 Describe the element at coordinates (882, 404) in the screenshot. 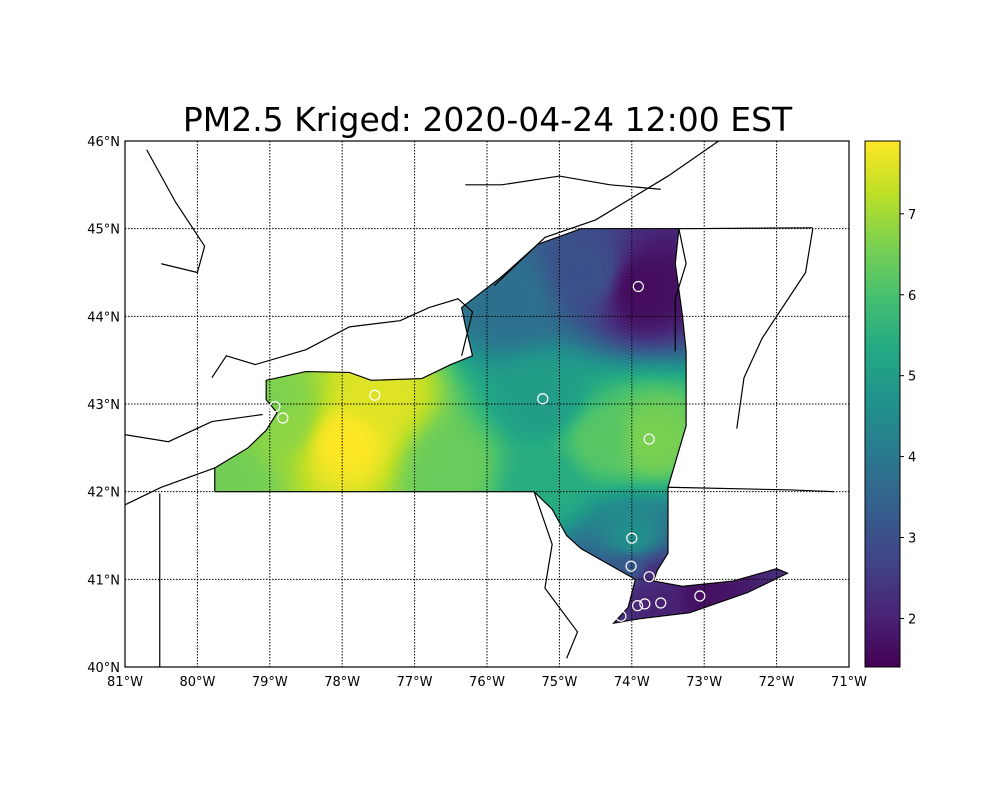

I see `colorbar` at that location.